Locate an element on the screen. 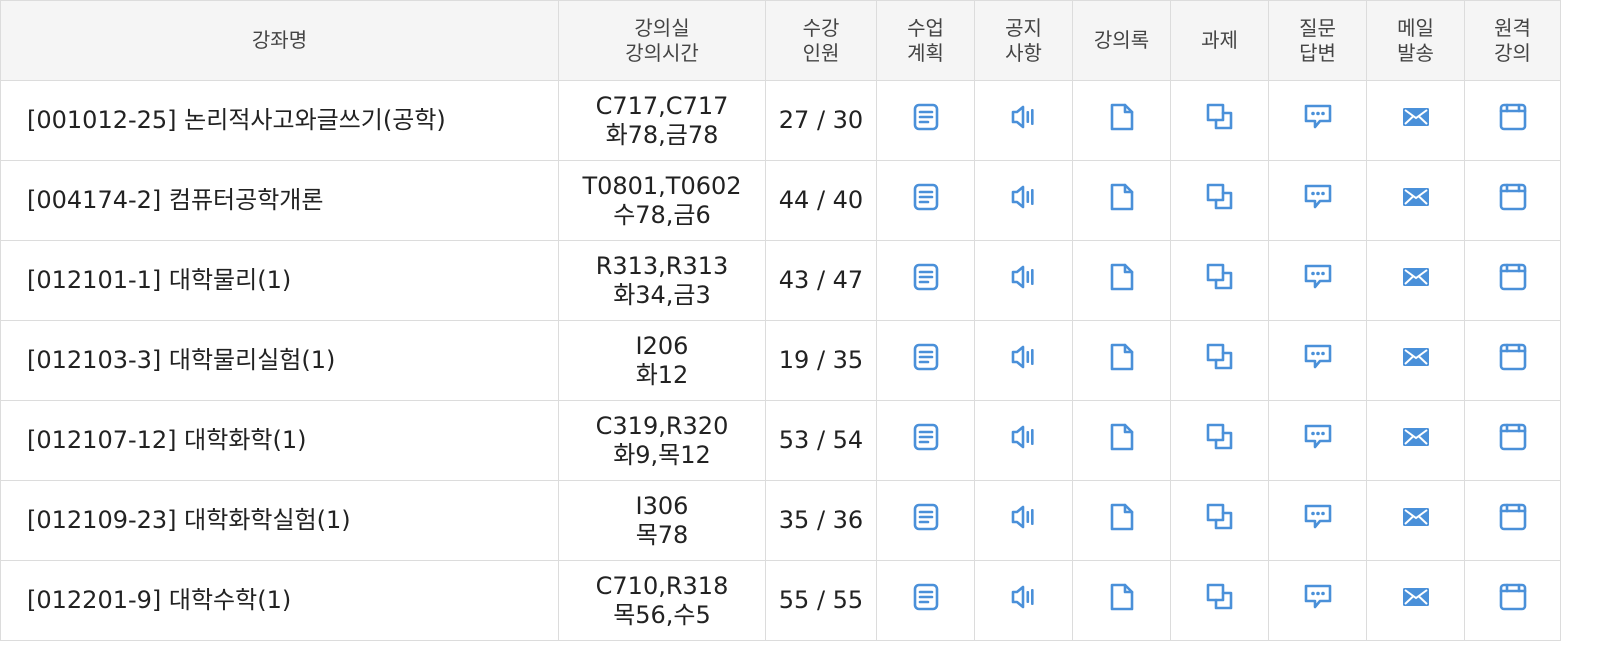  header-room-time: 강의실 강의시간 is located at coordinates (662, 40).